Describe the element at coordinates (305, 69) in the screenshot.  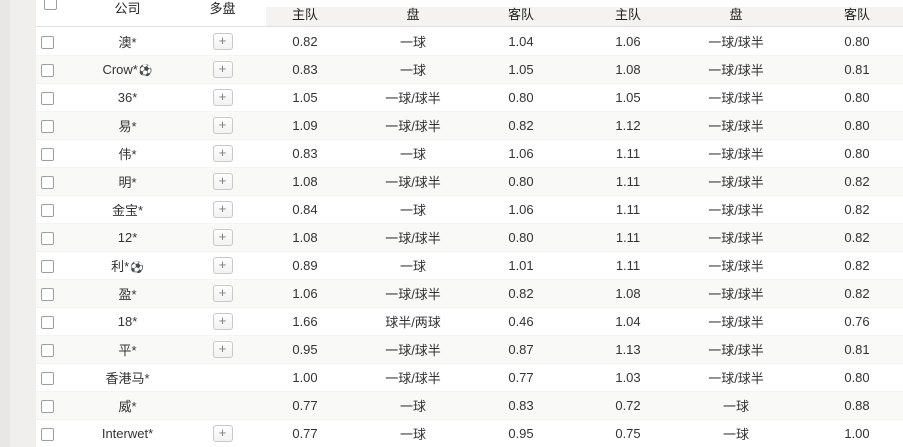
I see `home-odds-1: 0.83` at that location.